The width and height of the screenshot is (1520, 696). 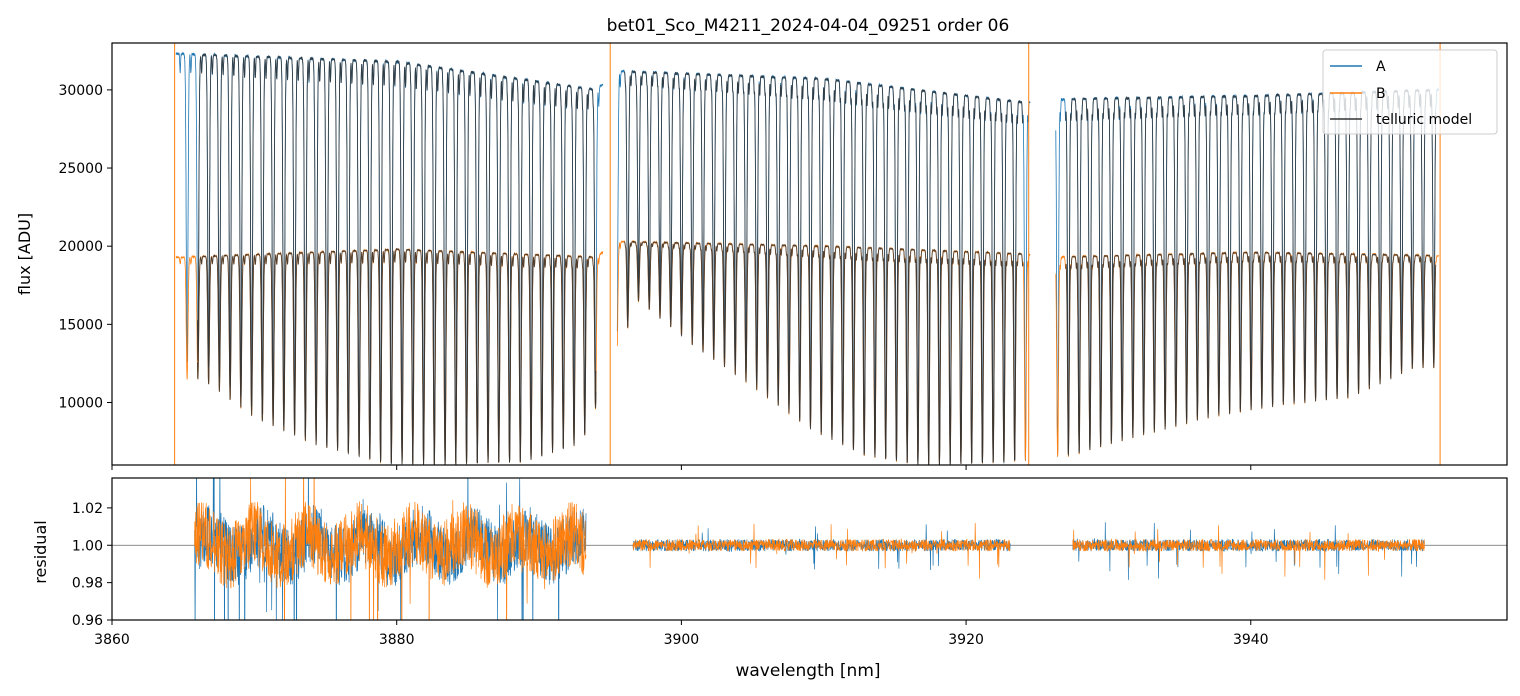 I want to click on flux-x-axis, so click(x=681, y=467).